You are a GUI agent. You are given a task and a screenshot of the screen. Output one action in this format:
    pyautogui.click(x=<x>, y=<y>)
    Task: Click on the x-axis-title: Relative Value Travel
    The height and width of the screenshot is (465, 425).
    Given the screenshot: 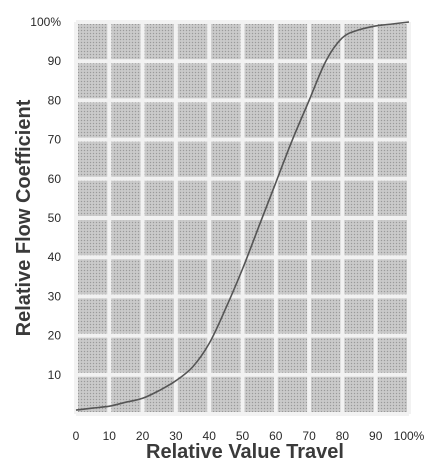 What is the action you would take?
    pyautogui.click(x=245, y=452)
    